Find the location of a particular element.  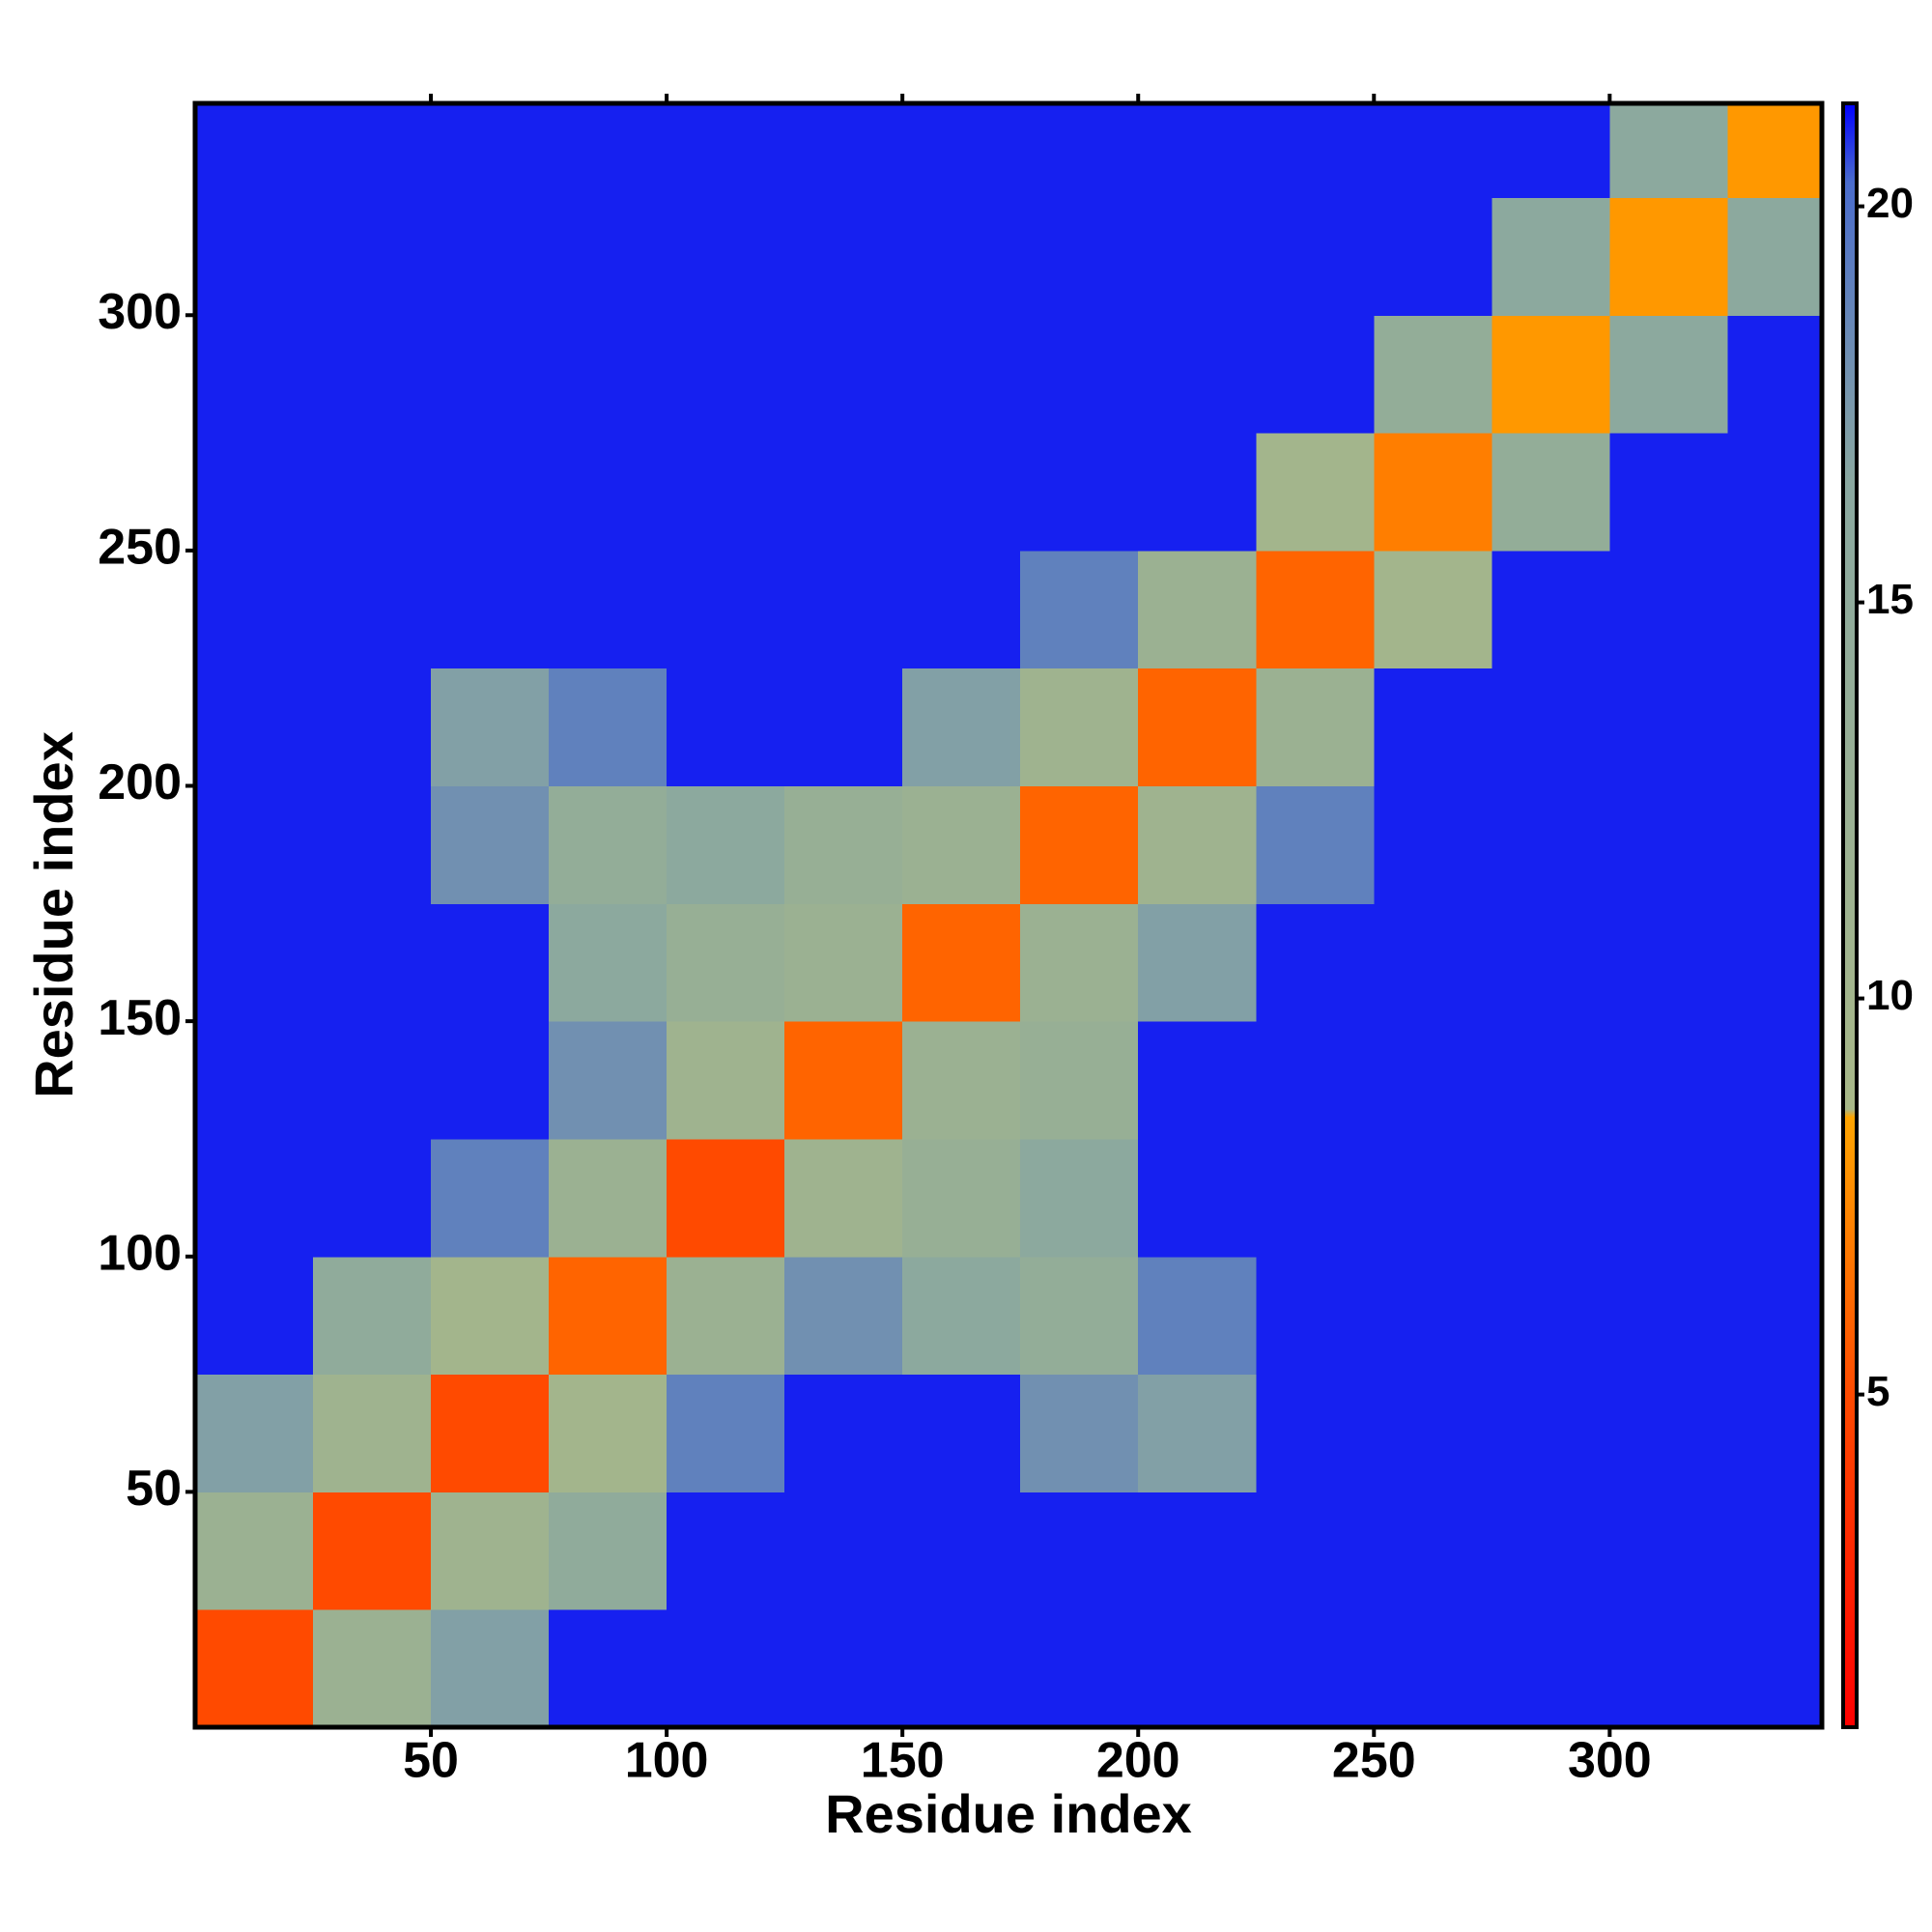

x-tick-label: 150 is located at coordinates (903, 1761).